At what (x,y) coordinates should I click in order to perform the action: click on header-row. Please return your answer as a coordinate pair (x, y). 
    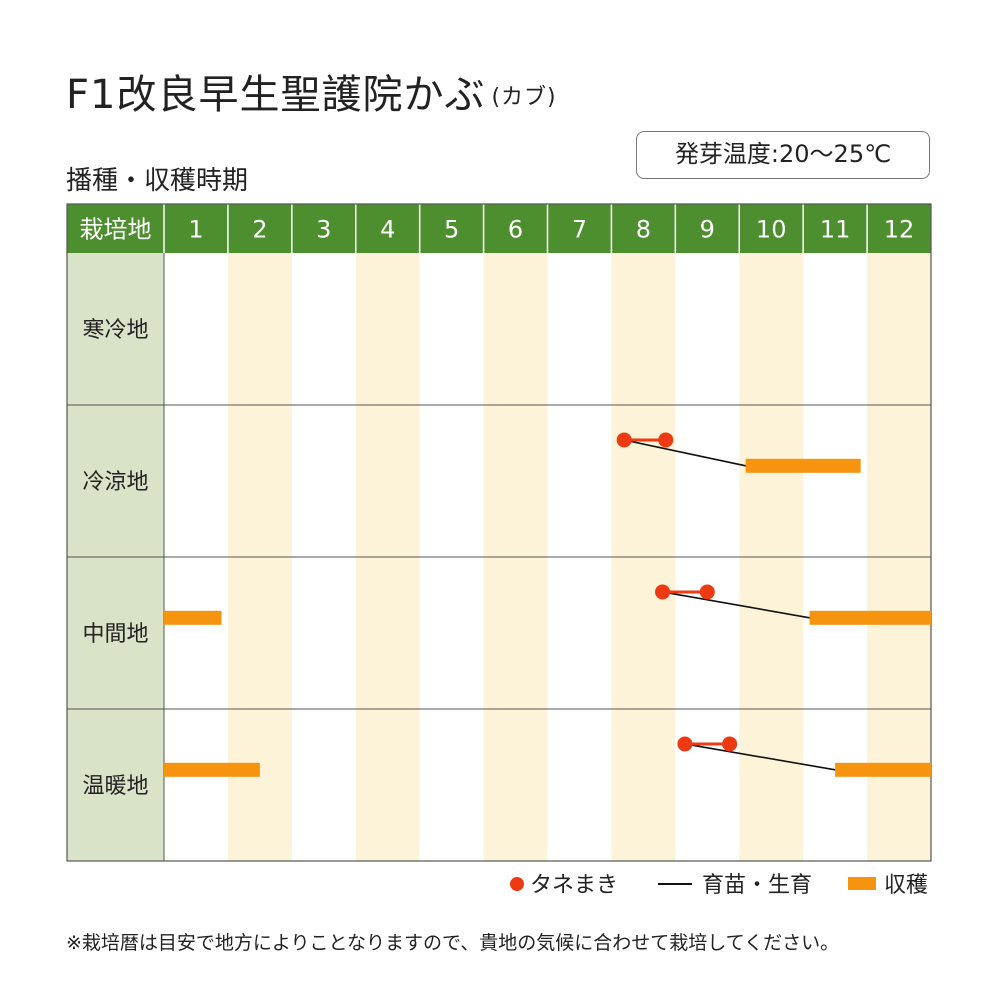
    Looking at the image, I should click on (499, 228).